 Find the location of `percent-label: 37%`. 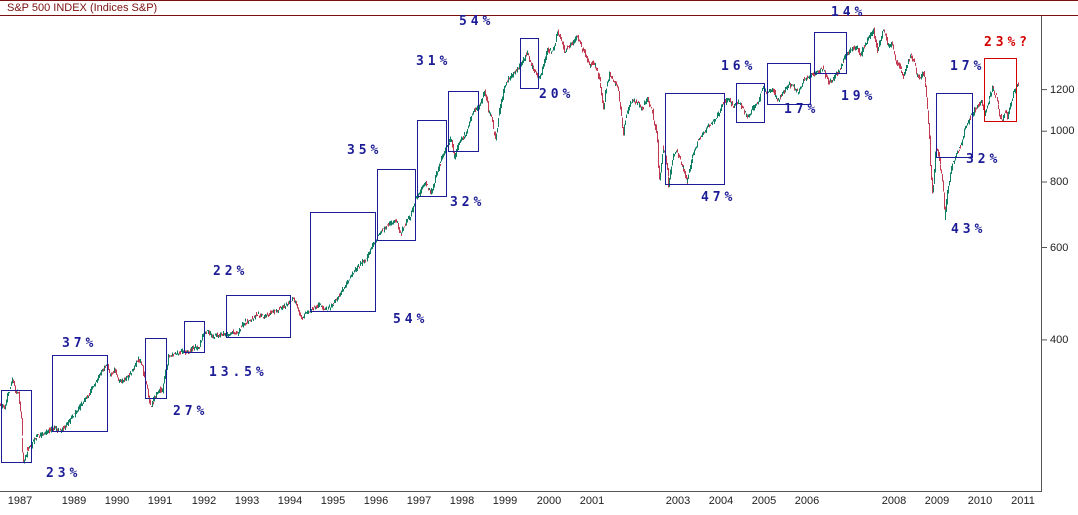

percent-label: 37% is located at coordinates (80, 343).